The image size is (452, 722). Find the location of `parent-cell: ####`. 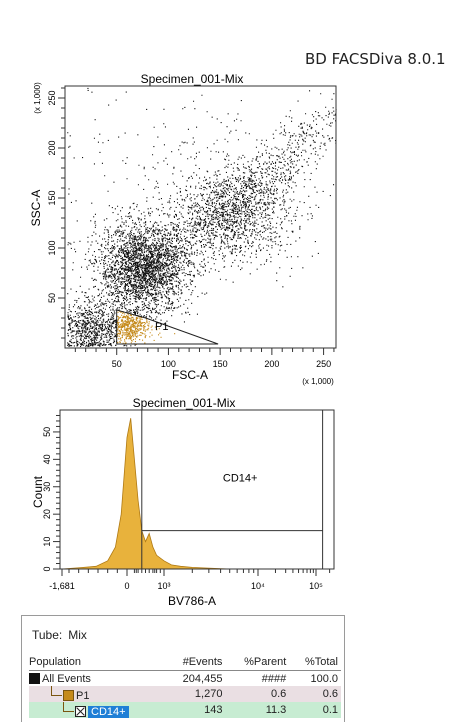

parent-cell: #### is located at coordinates (257, 678).